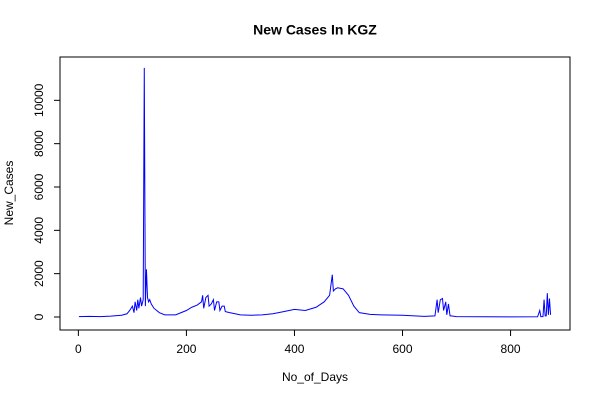  What do you see at coordinates (39, 186) in the screenshot?
I see `y-tick-label: 6000` at bounding box center [39, 186].